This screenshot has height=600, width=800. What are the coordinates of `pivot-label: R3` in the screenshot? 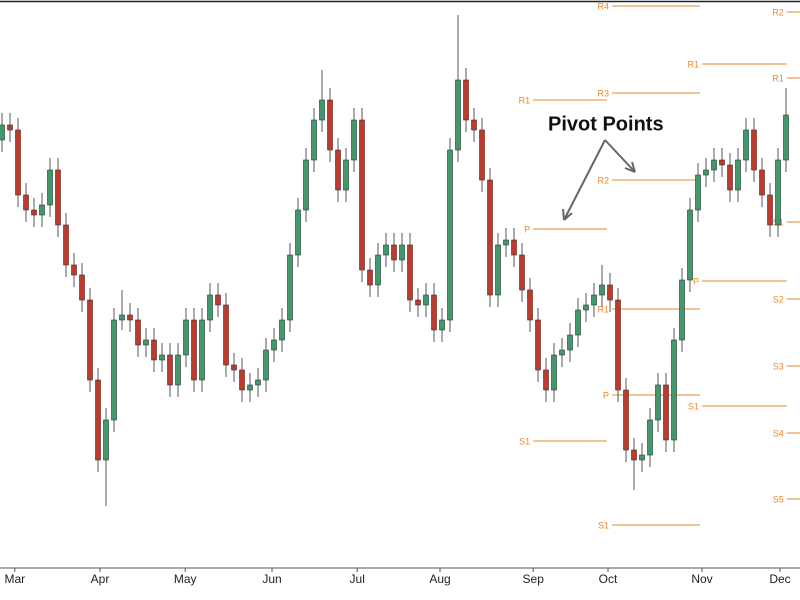 It's located at (603, 93).